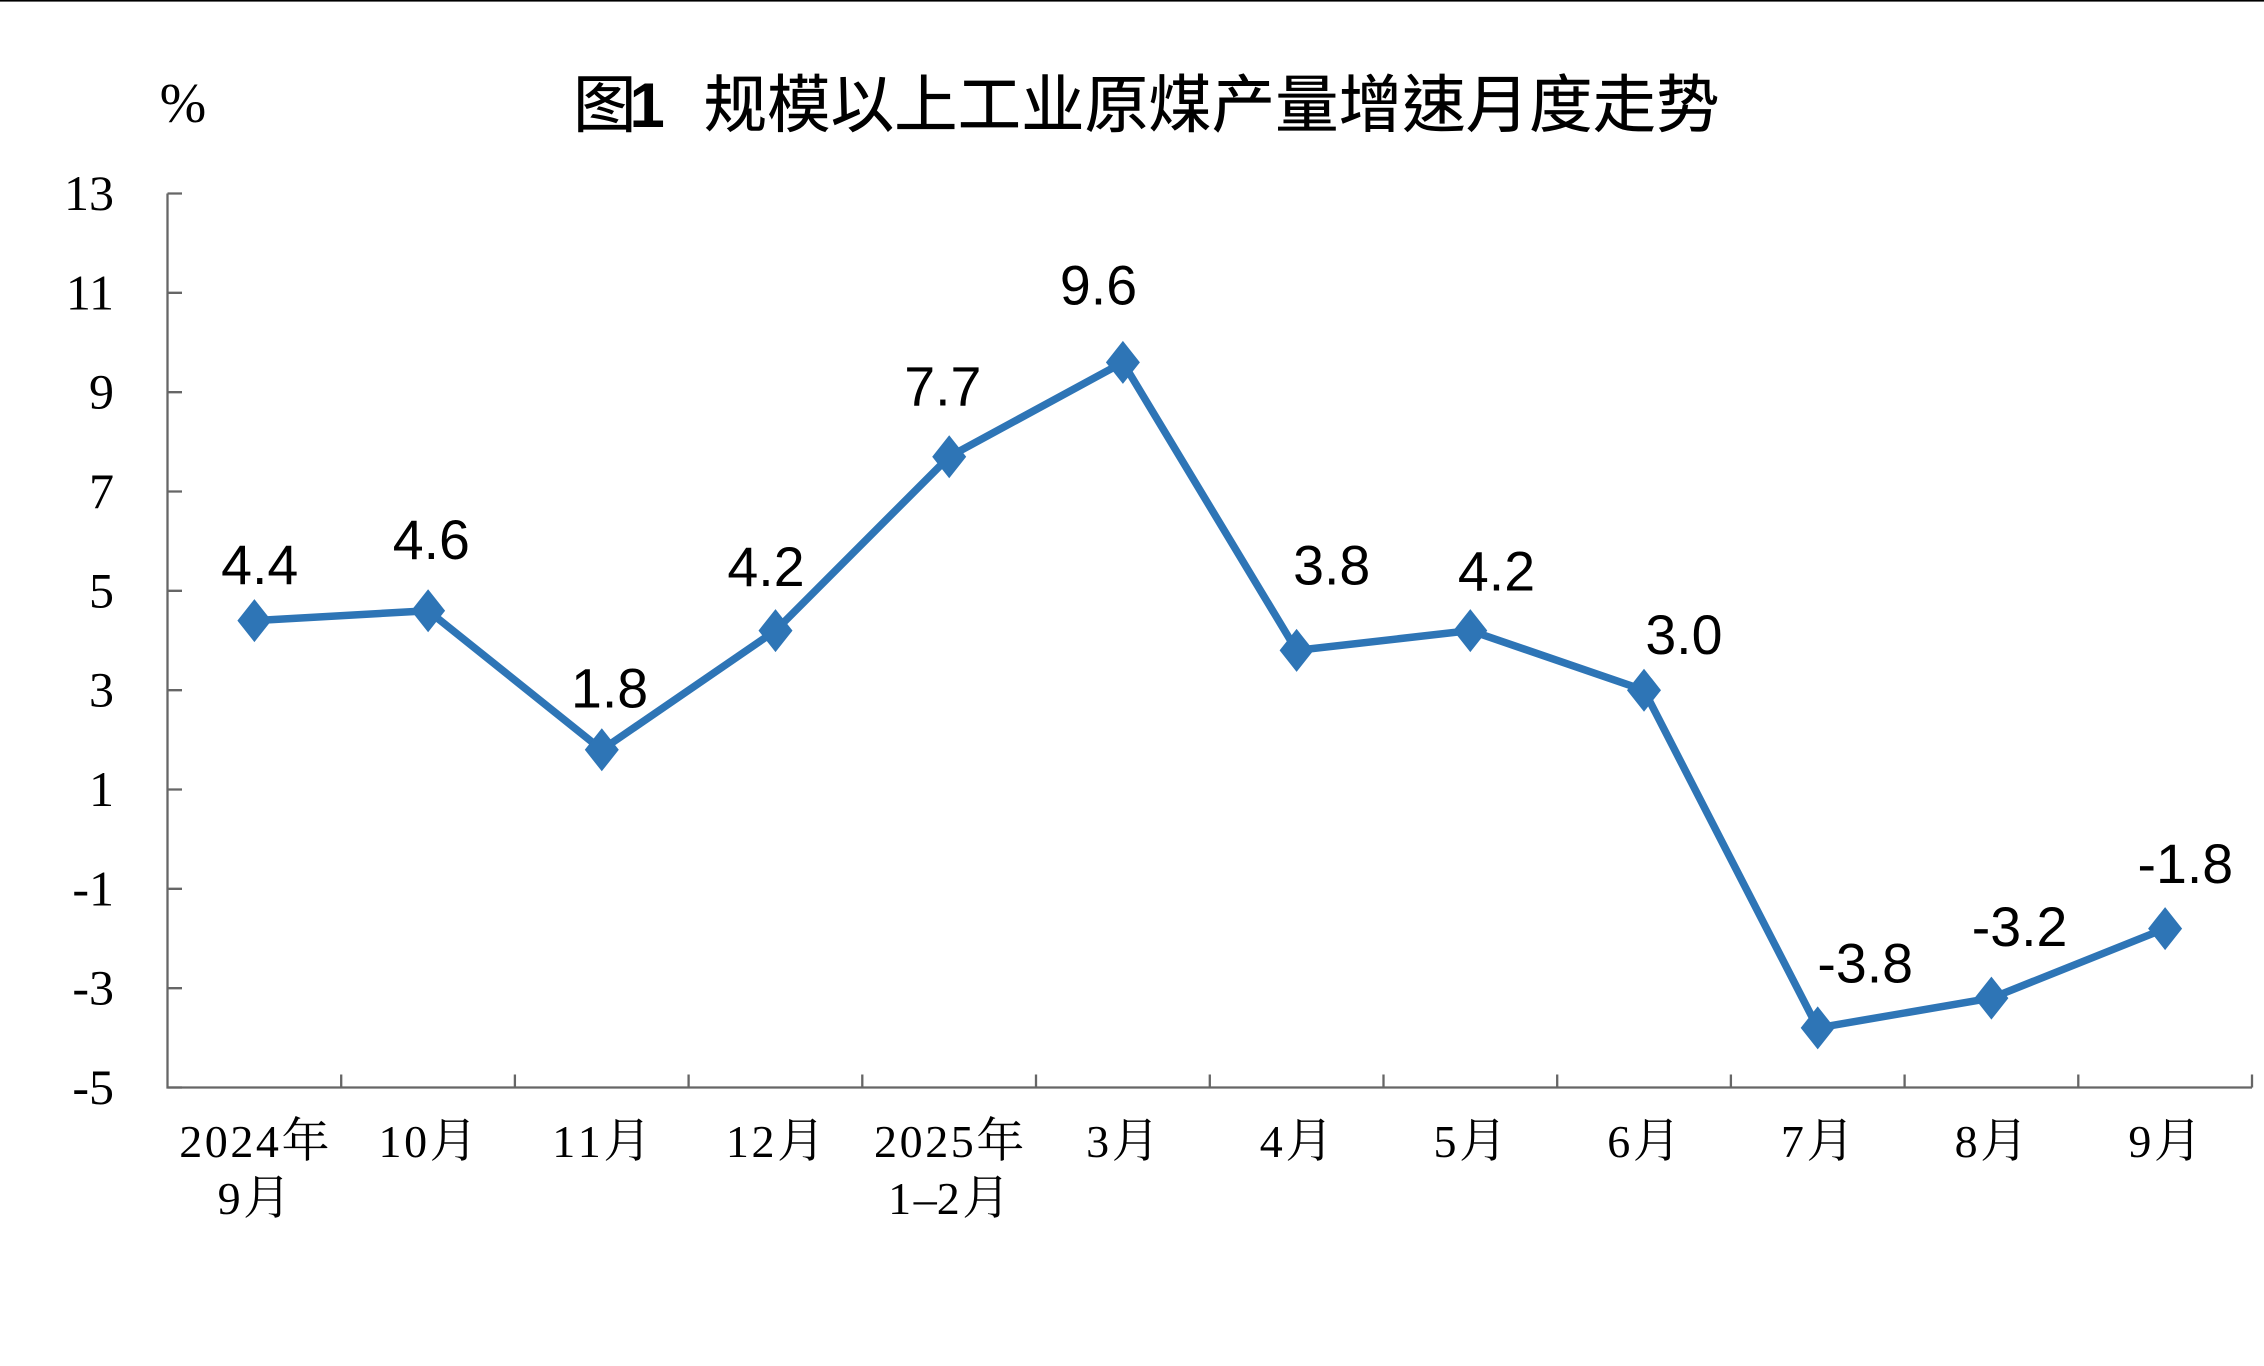 The width and height of the screenshot is (2264, 1366). Describe the element at coordinates (431, 540) in the screenshot. I see `svg-text: 4.6` at that location.